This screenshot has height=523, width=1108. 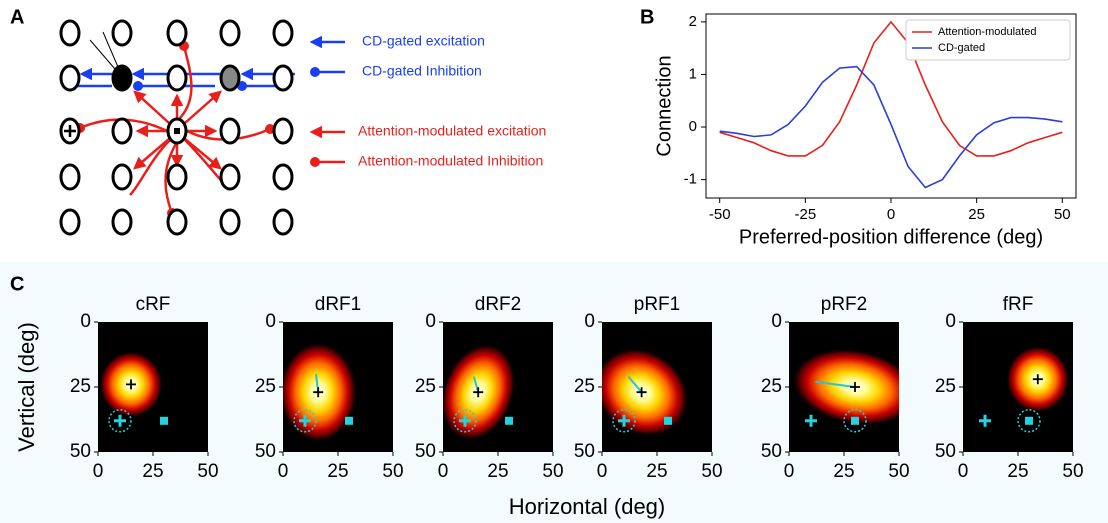 I want to click on y-tick-label: 2, so click(x=693, y=21).